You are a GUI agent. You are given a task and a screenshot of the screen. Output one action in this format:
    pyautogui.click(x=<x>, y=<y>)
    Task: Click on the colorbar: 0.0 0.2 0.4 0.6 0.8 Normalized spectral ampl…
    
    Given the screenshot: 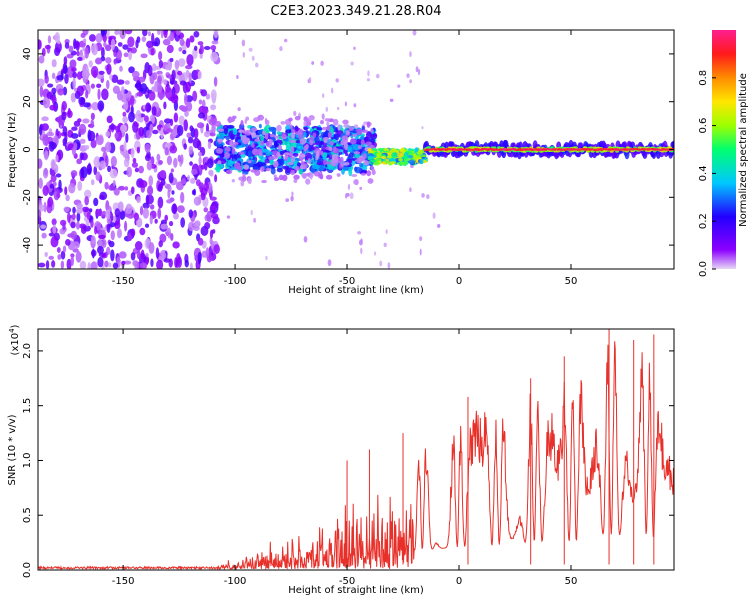 What is the action you would take?
    pyautogui.click(x=723, y=153)
    